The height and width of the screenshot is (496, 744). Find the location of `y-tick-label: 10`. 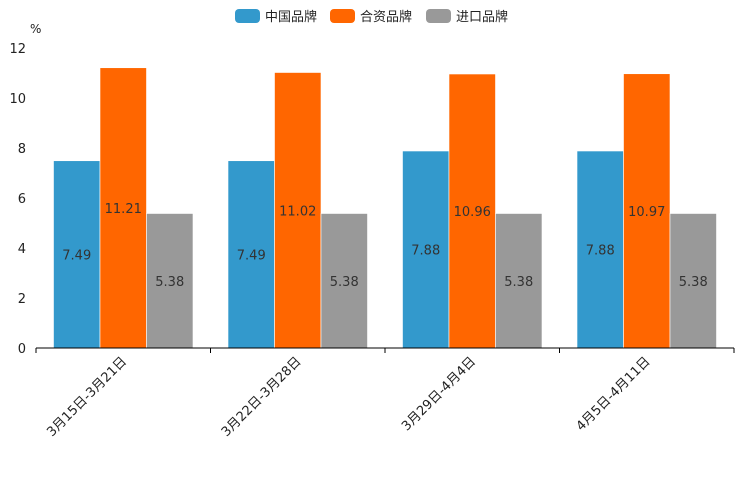

y-tick-label: 10 is located at coordinates (17, 99).